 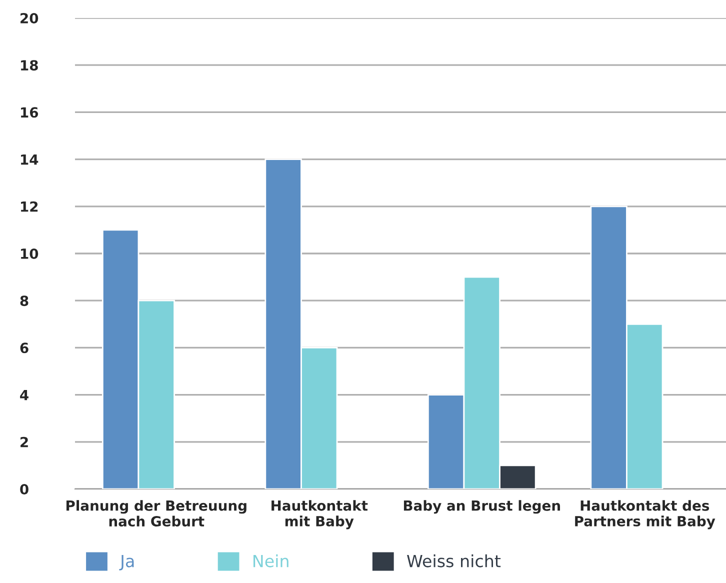 I want to click on y-tick-label: 16, so click(x=29, y=112).